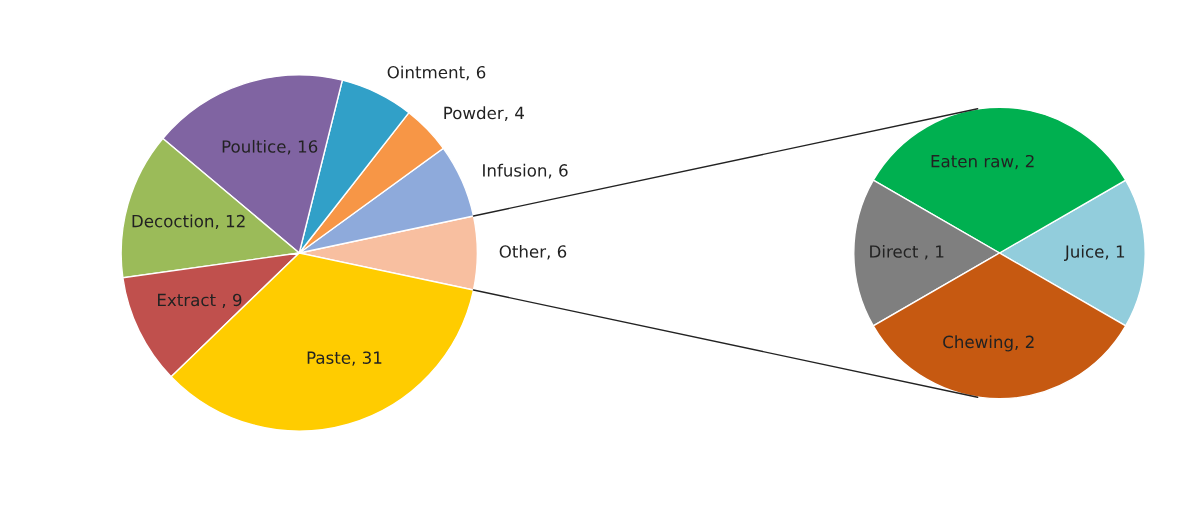 Image resolution: width=1197 pixels, height=506 pixels. Describe the element at coordinates (523, 251) in the screenshot. I see `slice-label: Other` at that location.